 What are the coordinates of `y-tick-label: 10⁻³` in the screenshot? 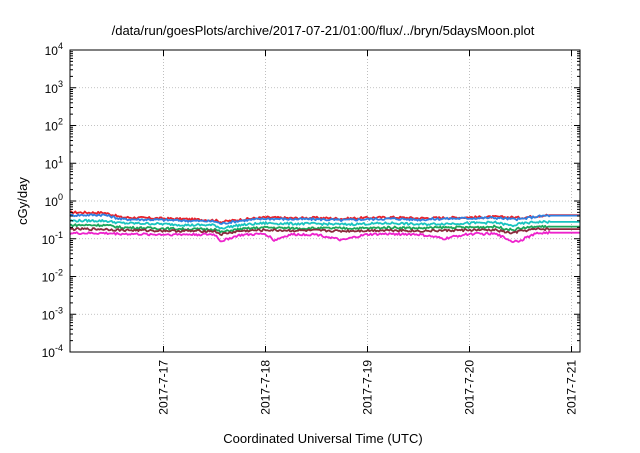 It's located at (52, 313).